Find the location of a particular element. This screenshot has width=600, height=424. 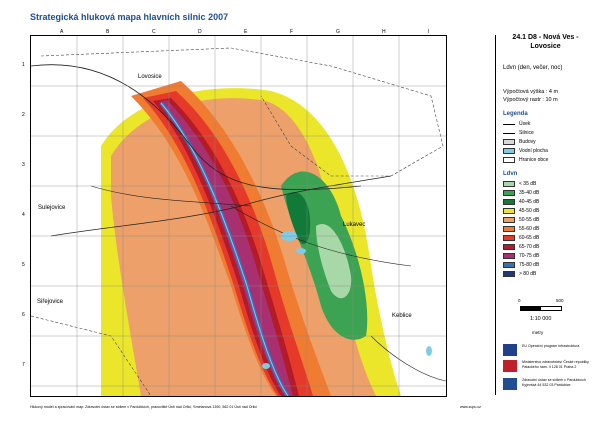

ldvn-label: 35-40 dB is located at coordinates (529, 193).